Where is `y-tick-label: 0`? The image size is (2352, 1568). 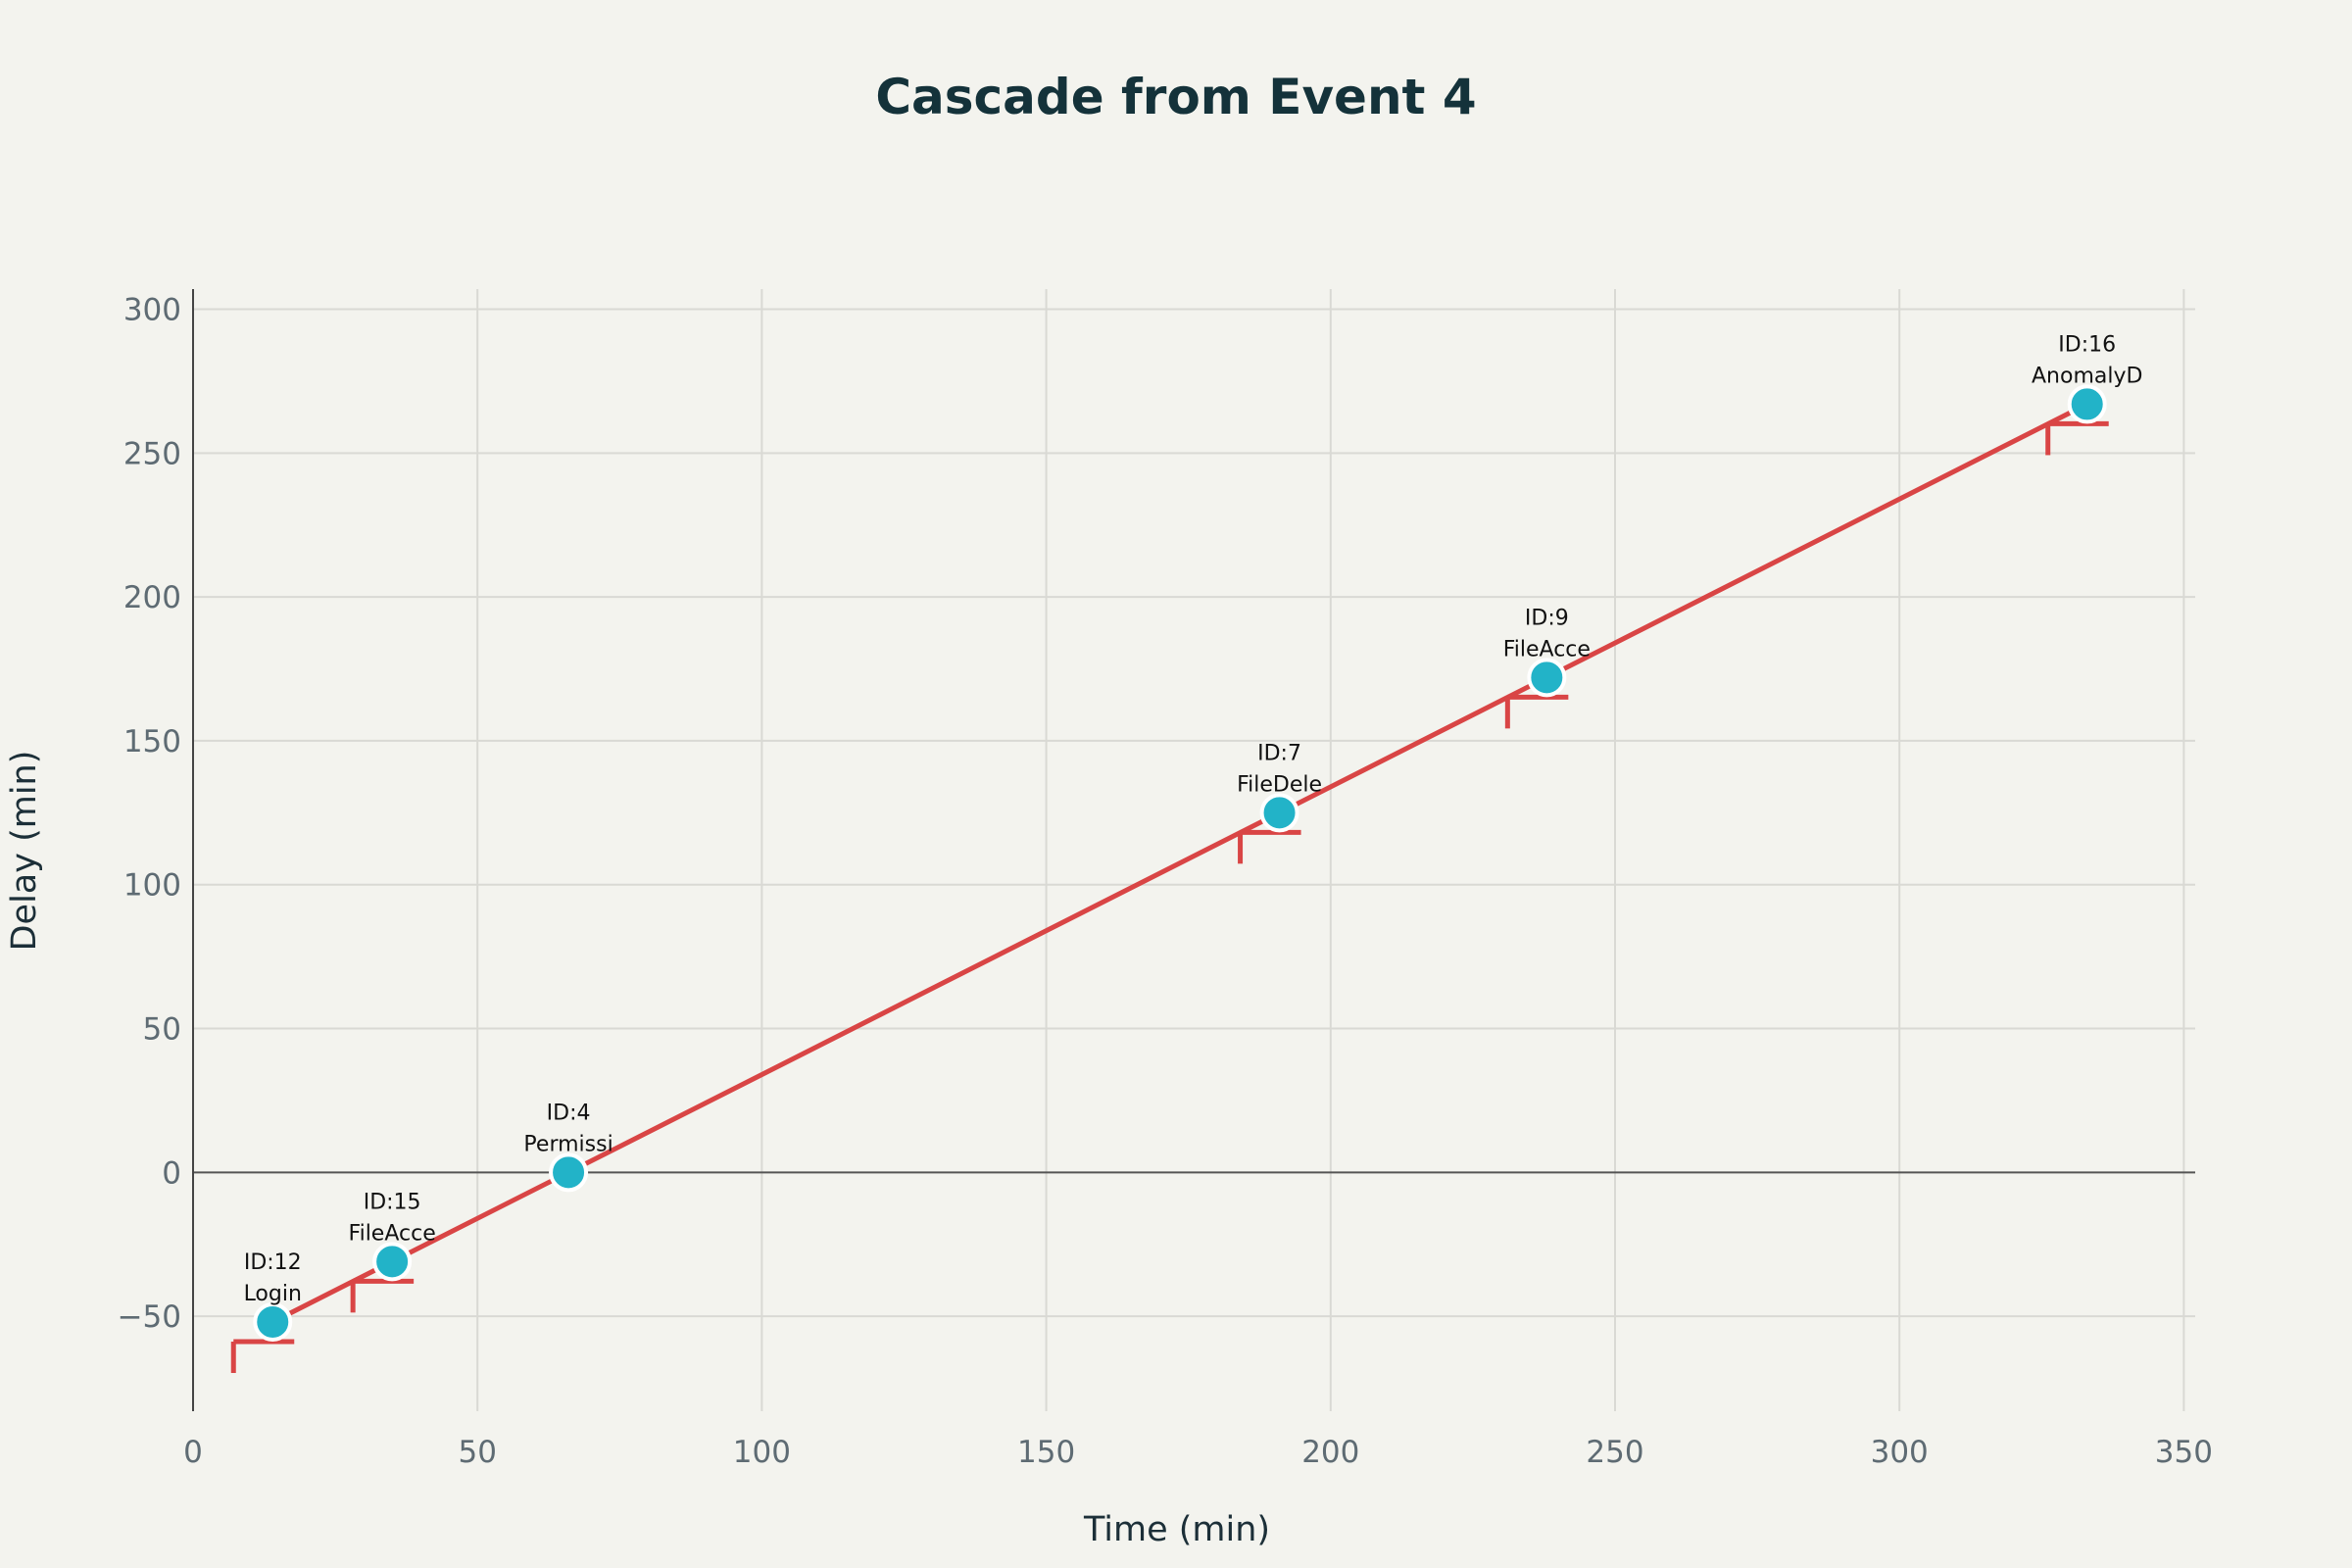
y-tick-label: 0 is located at coordinates (171, 1173).